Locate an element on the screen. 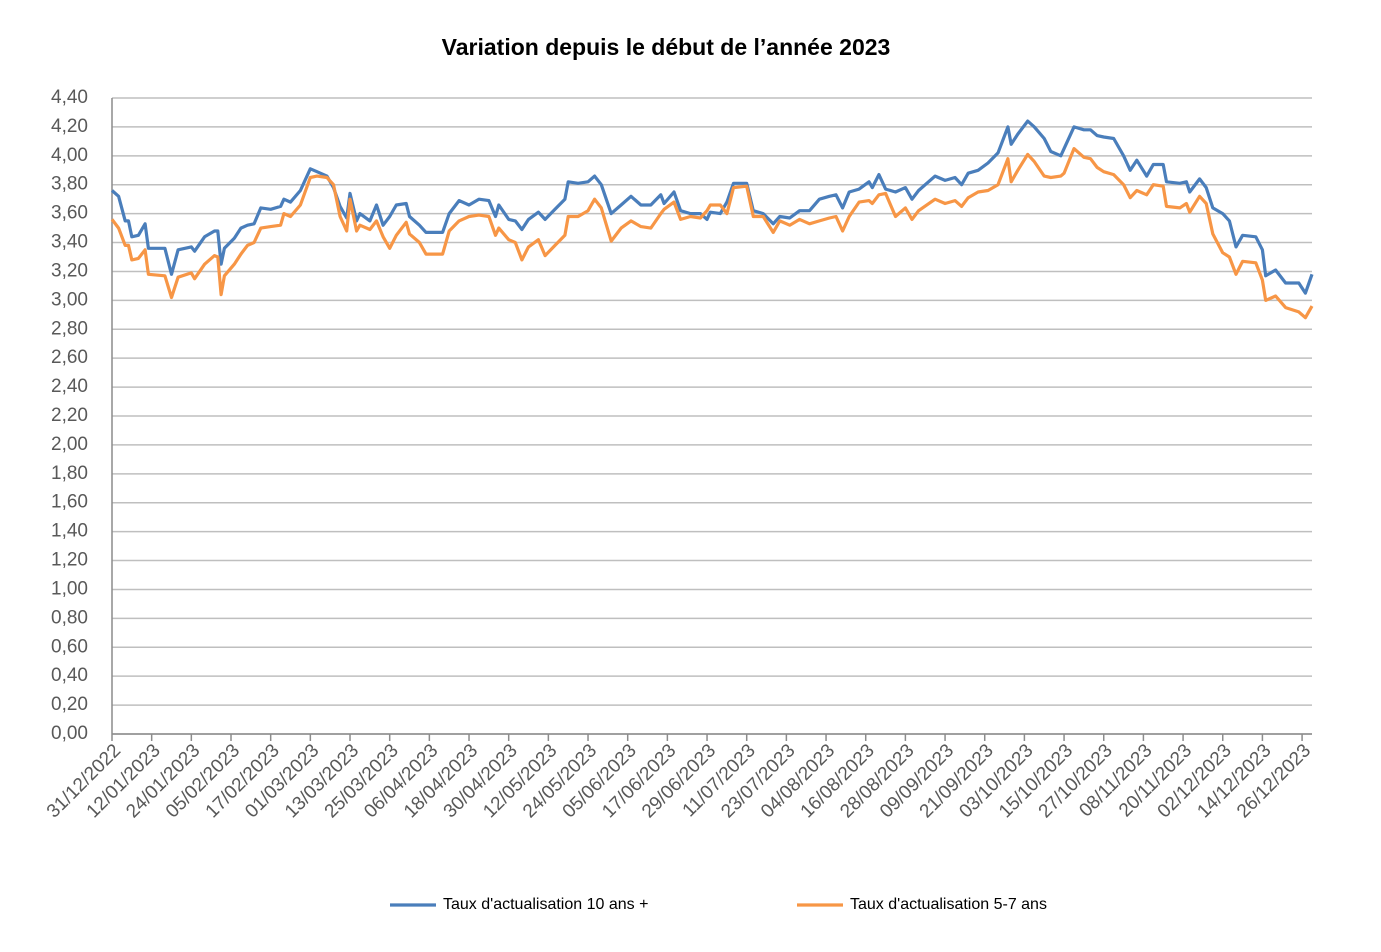 The height and width of the screenshot is (952, 1381). y-tick-label: 3,40 is located at coordinates (69, 242).